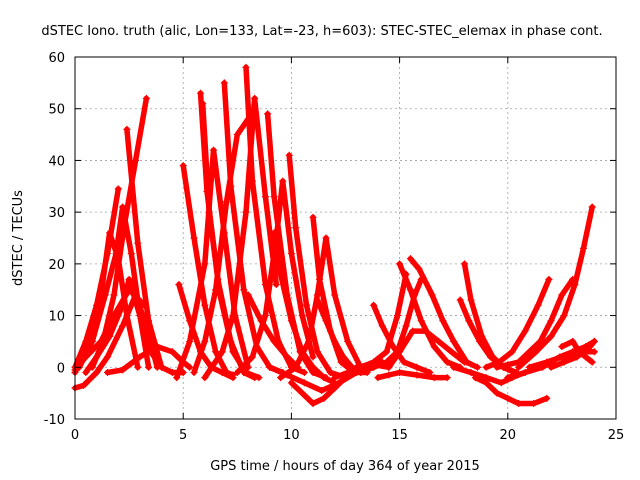 The width and height of the screenshot is (640, 480). I want to click on y-tick-label: 30, so click(56, 213).